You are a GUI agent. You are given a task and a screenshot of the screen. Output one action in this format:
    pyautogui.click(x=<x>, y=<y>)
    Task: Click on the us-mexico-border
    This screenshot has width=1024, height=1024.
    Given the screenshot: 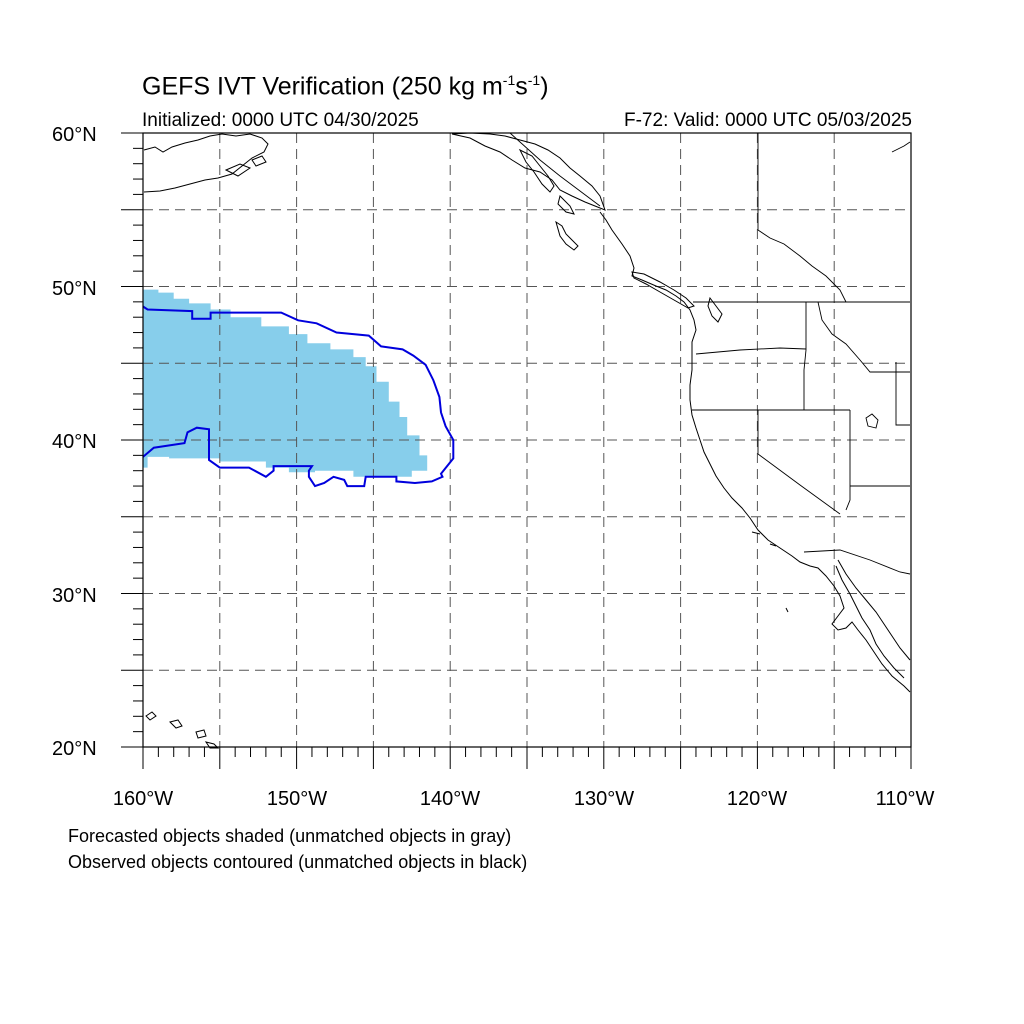 What is the action you would take?
    pyautogui.click(x=857, y=562)
    